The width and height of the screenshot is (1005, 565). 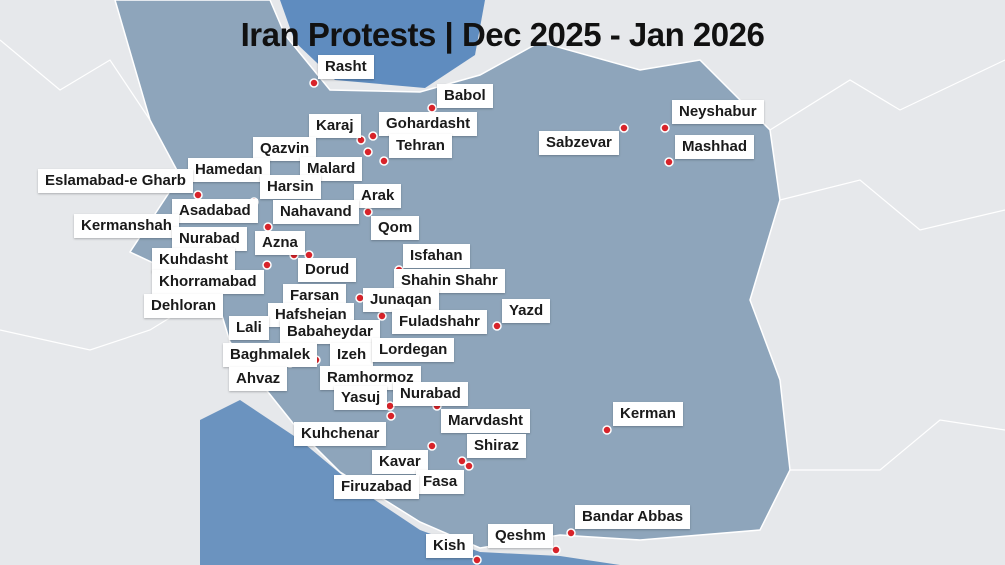 What do you see at coordinates (361, 398) in the screenshot?
I see `city-label: Yasuj` at bounding box center [361, 398].